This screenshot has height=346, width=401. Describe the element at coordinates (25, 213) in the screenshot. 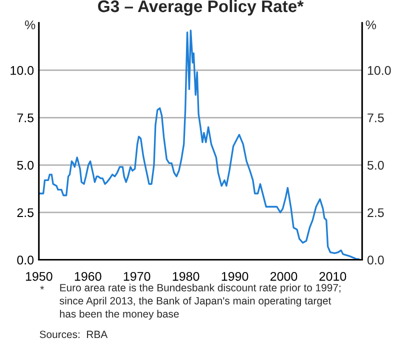

I see `y-tick-label: 2.5` at that location.